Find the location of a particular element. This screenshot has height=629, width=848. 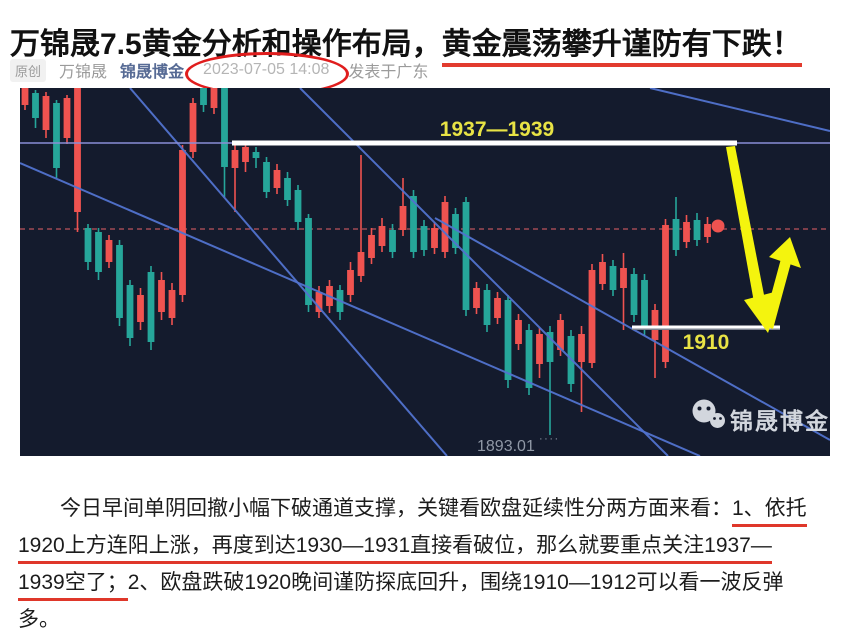

wechat-icon-small-bubble is located at coordinates (717, 420).